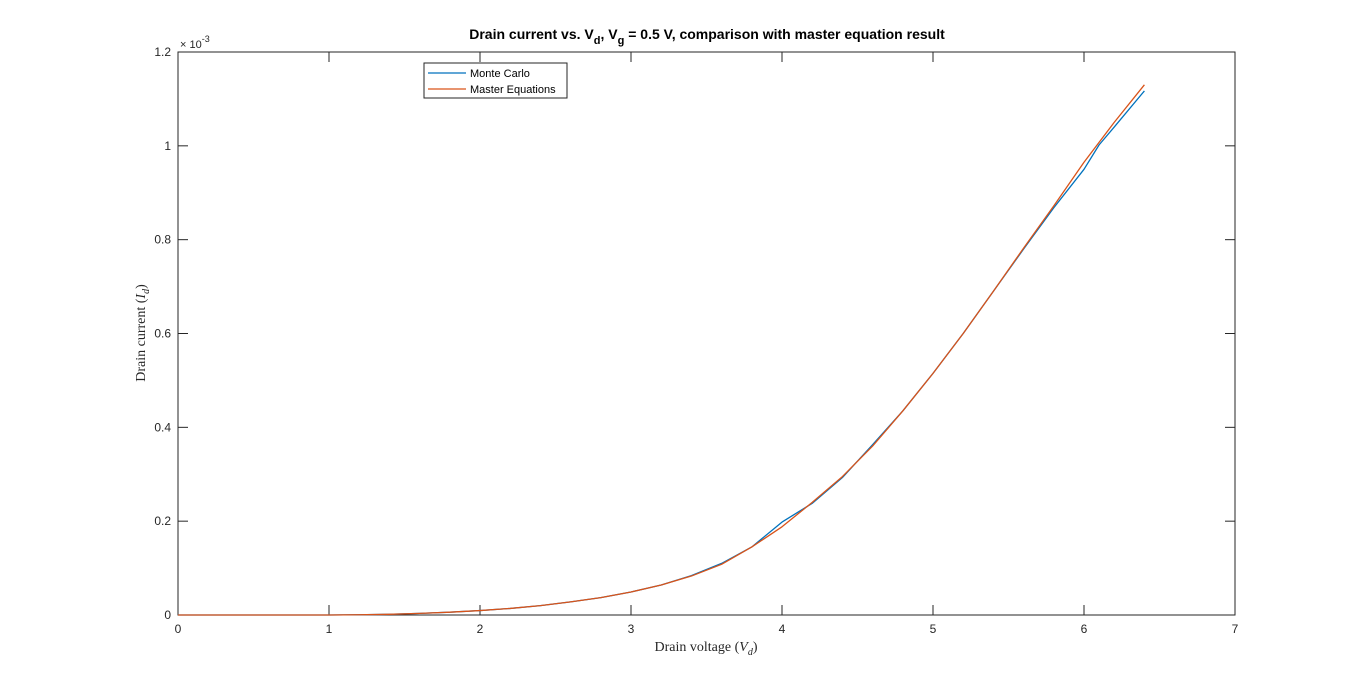  Describe the element at coordinates (513, 90) in the screenshot. I see `legend-label-master-equations: Master Equations` at that location.